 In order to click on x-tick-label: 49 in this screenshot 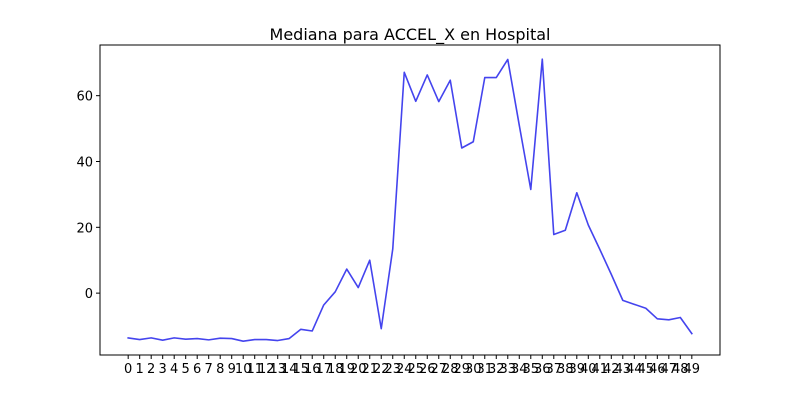, I will do `click(692, 369)`.